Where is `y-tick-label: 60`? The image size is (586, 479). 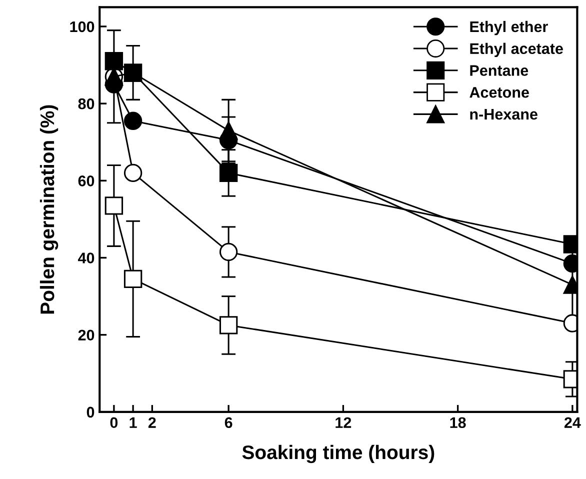 y-tick-label: 60 is located at coordinates (86, 181).